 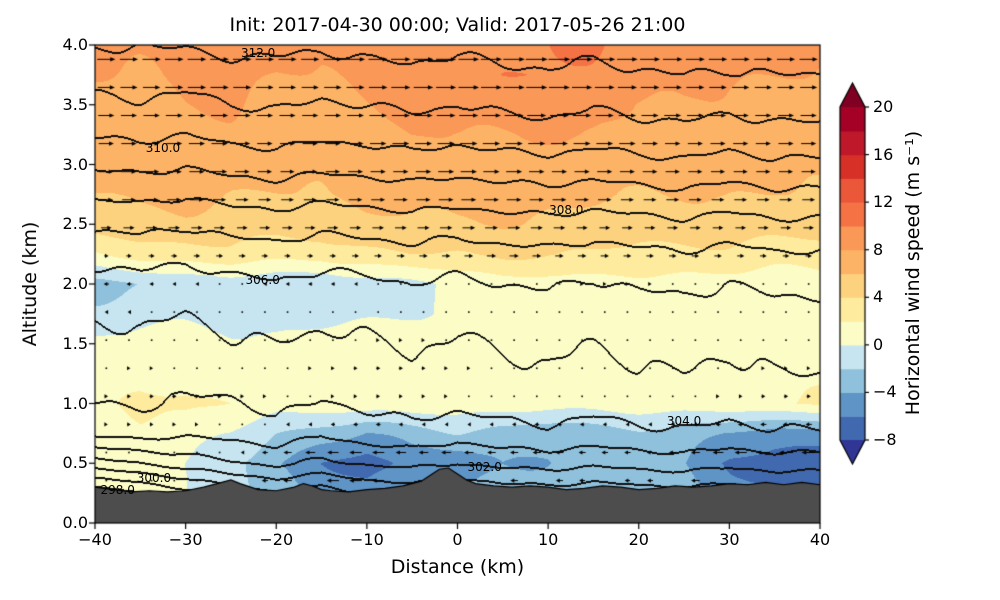 I want to click on y-axis-label: Altitude (km), so click(x=30, y=284).